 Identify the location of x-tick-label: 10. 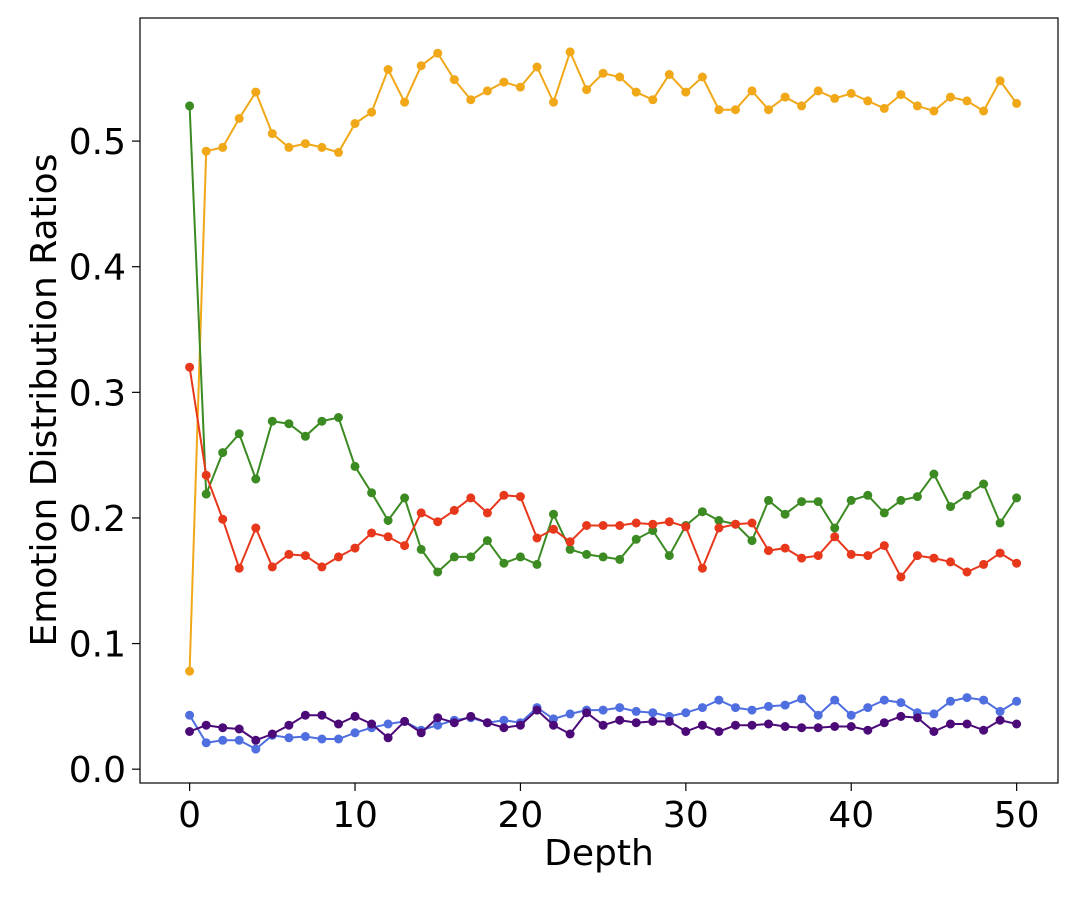
(355, 815).